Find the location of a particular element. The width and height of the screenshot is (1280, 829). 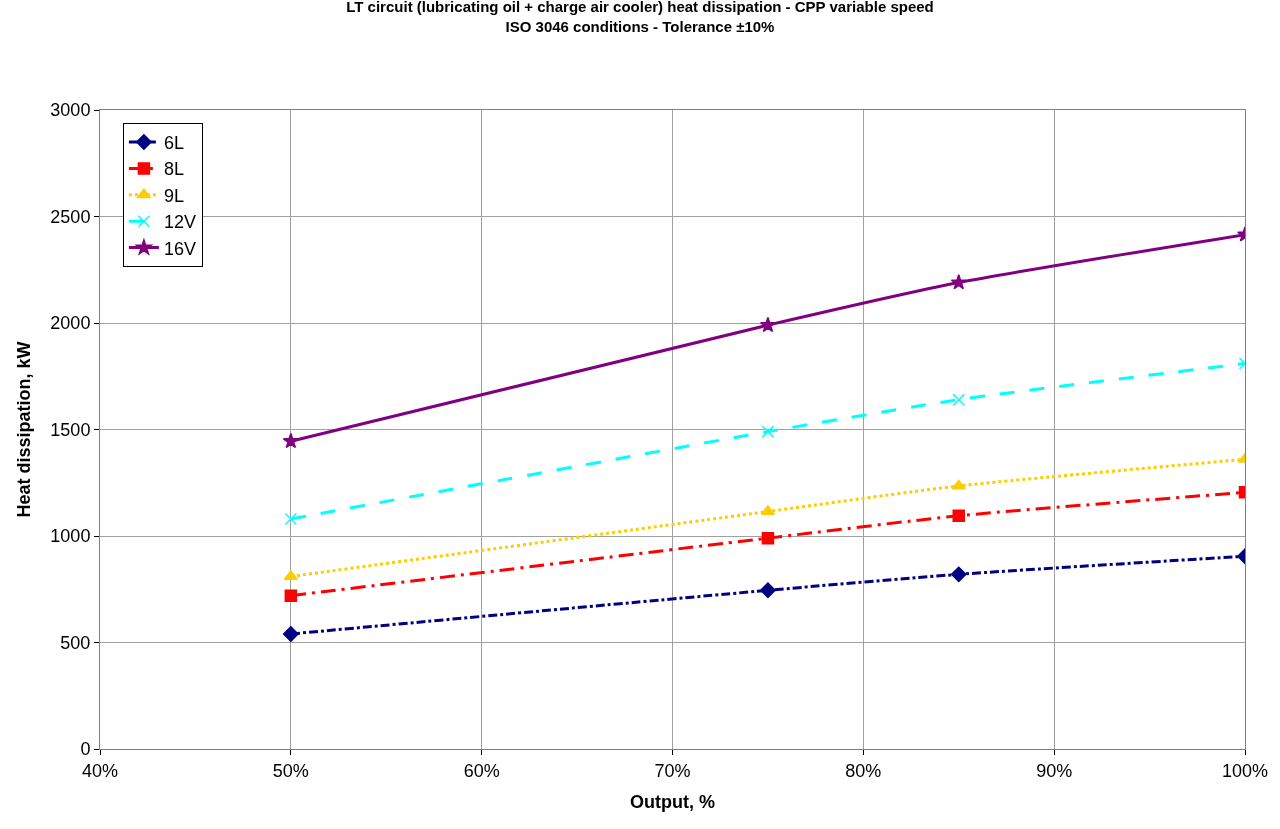

x-tick-label: 60% is located at coordinates (481, 770).